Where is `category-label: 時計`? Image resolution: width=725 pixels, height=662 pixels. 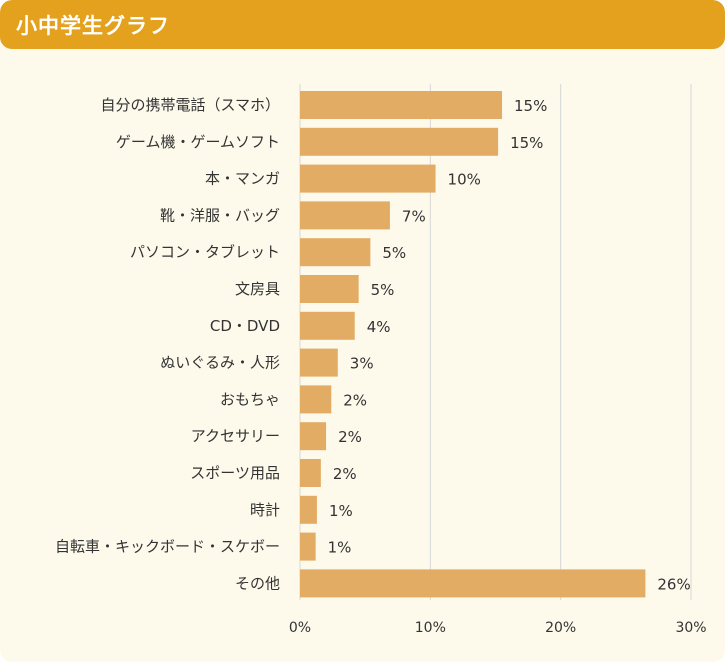 category-label: 時計 is located at coordinates (265, 510).